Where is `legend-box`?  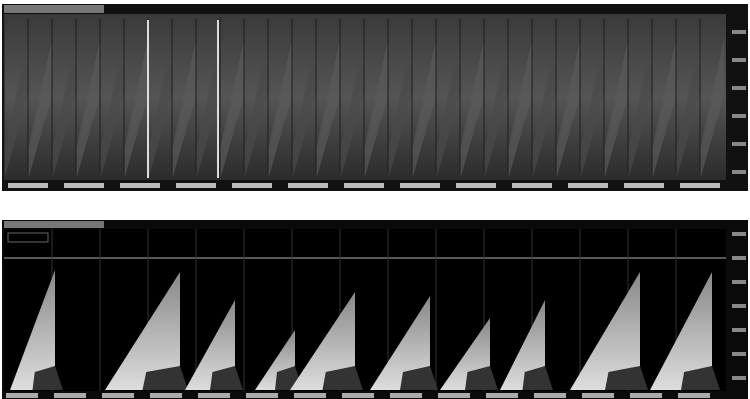 legend-box is located at coordinates (28, 237).